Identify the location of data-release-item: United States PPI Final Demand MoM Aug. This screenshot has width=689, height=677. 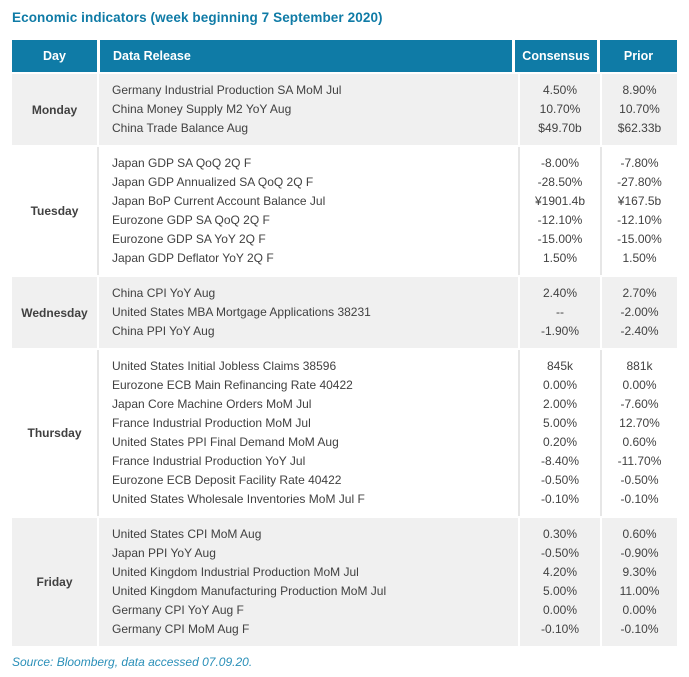
(225, 442).